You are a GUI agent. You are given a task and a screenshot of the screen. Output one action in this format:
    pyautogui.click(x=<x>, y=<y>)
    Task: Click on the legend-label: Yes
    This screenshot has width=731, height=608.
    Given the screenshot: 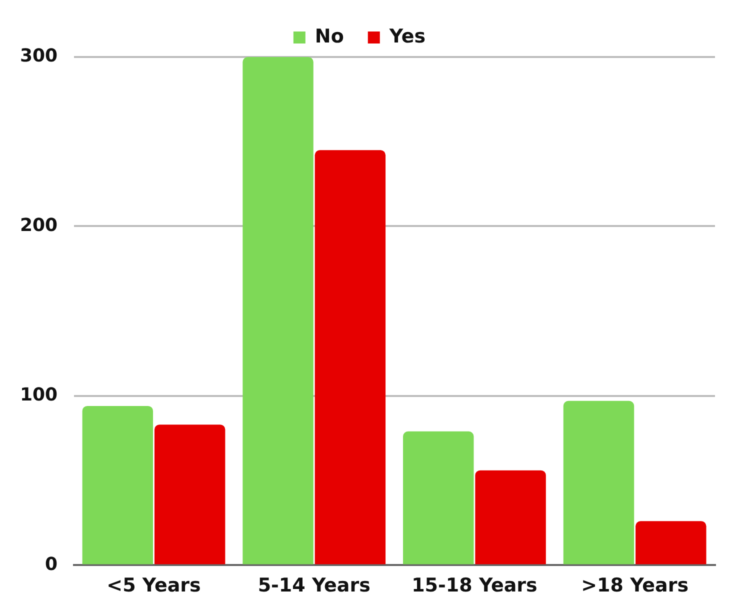 What is the action you would take?
    pyautogui.click(x=407, y=36)
    